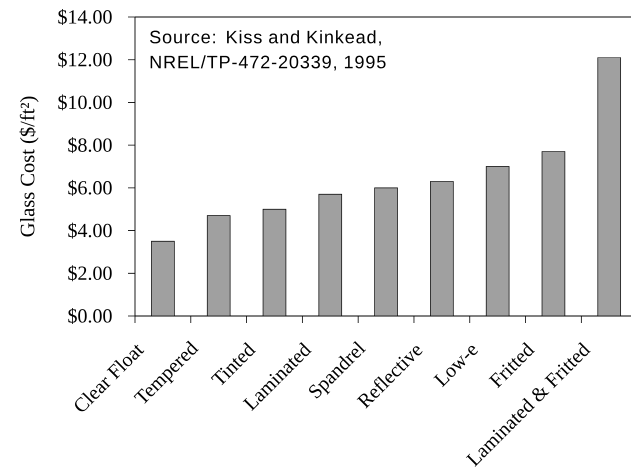 The height and width of the screenshot is (475, 631). Describe the element at coordinates (268, 50) in the screenshot. I see `annotation: Source: Kiss and Kinkead, NREL/TP-472-20339, 1995` at that location.